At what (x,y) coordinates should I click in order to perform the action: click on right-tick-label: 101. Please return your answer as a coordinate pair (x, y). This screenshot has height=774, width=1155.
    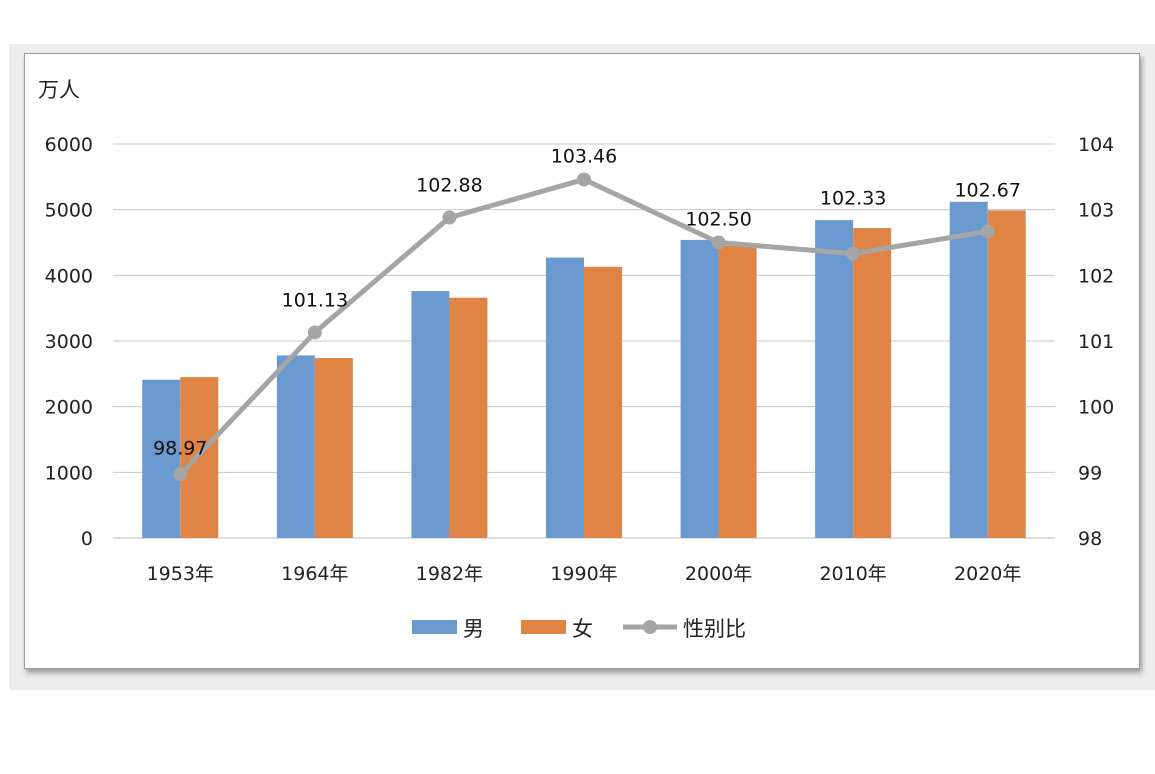
    Looking at the image, I should click on (1096, 342).